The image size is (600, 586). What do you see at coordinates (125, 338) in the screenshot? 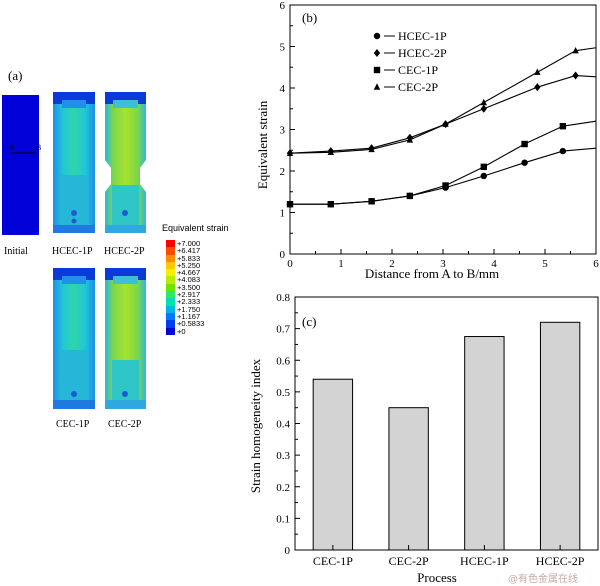
I see `billet-cec-2p` at bounding box center [125, 338].